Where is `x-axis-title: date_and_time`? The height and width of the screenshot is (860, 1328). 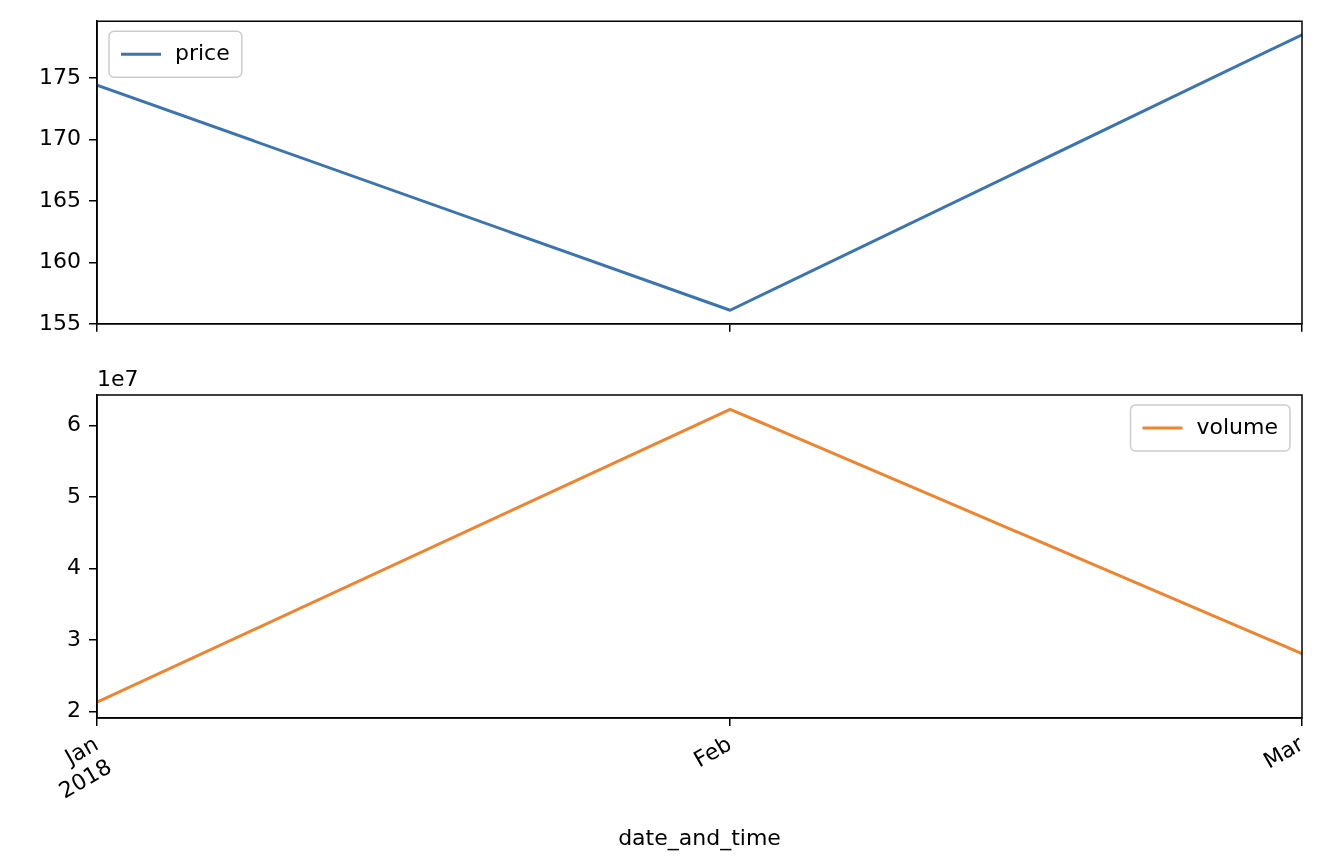 x-axis-title: date_and_time is located at coordinates (699, 837).